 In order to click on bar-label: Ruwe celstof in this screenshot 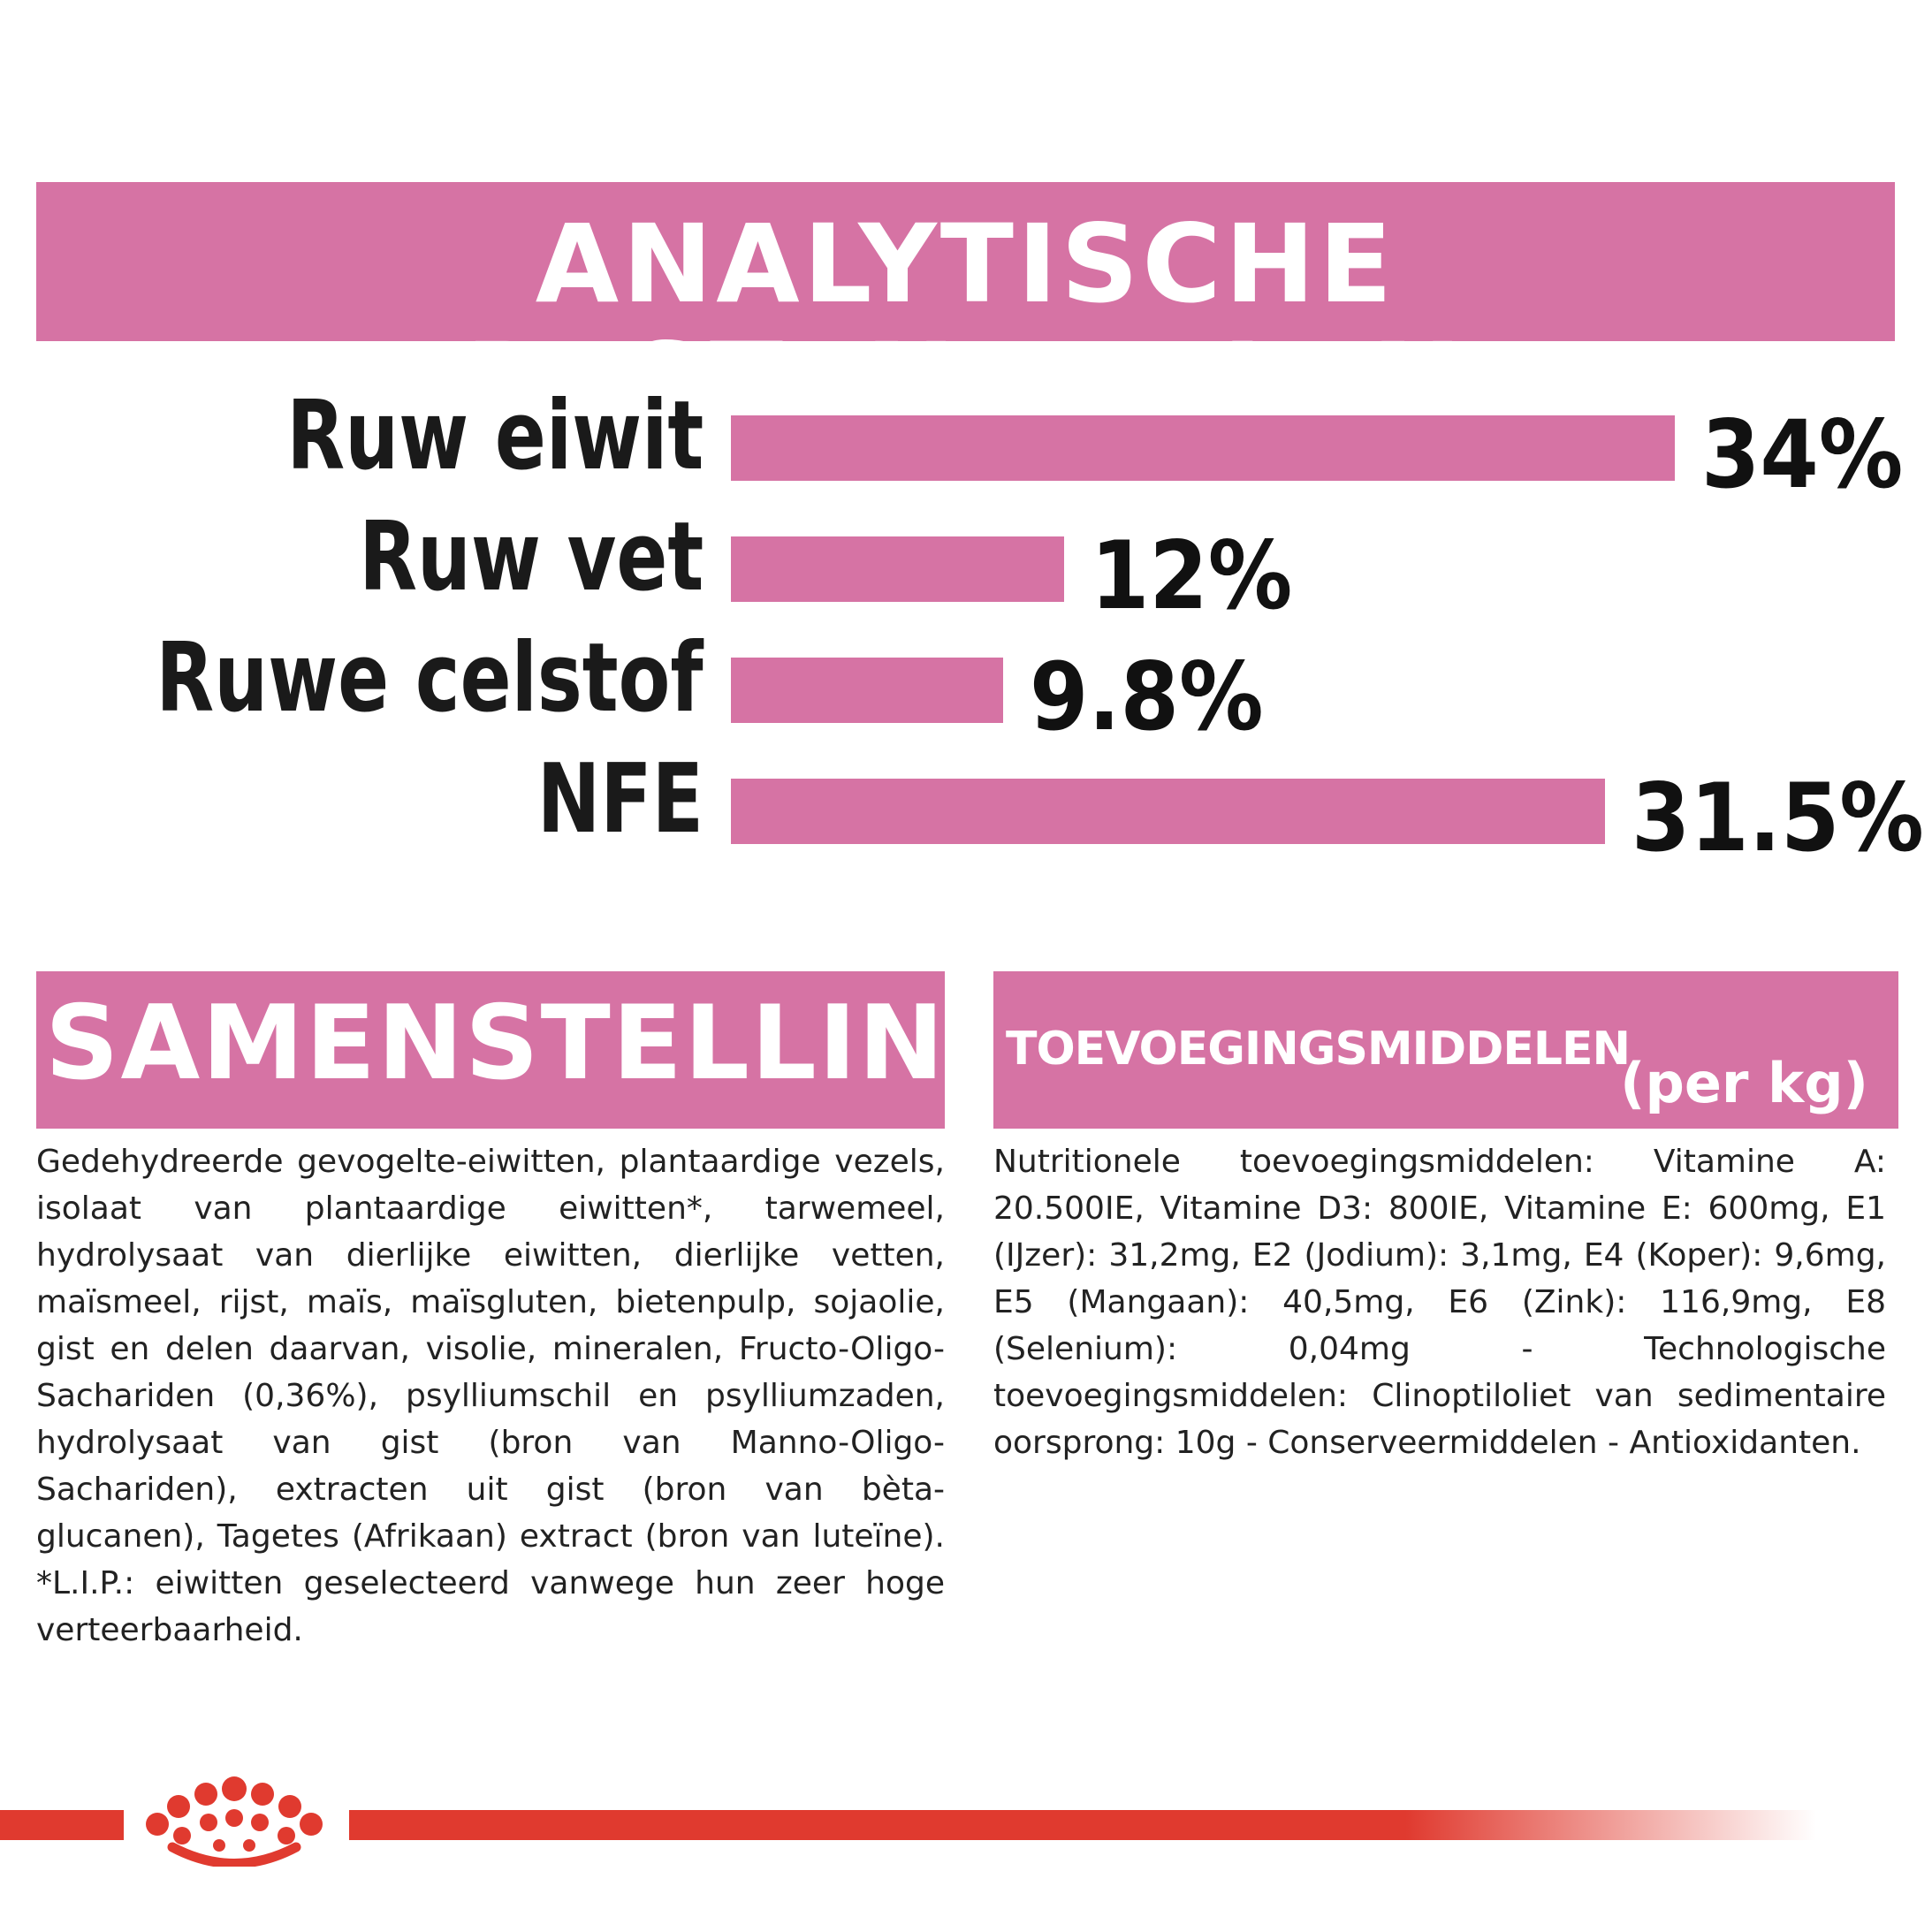, I will do `click(430, 678)`.